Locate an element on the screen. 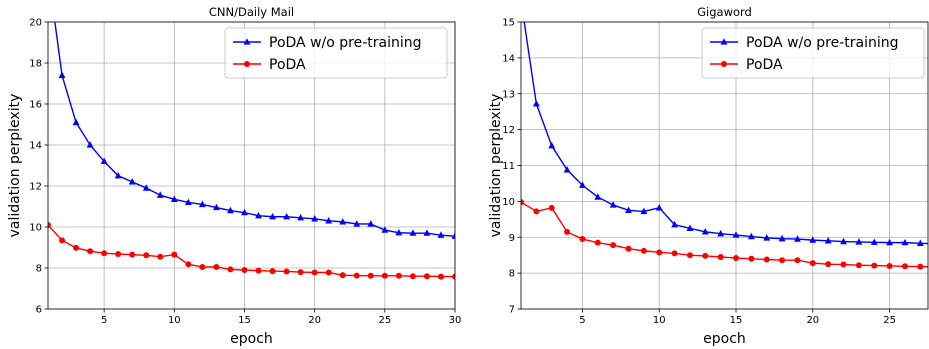 The image size is (929, 349). x-tick-label: 15 is located at coordinates (736, 320).